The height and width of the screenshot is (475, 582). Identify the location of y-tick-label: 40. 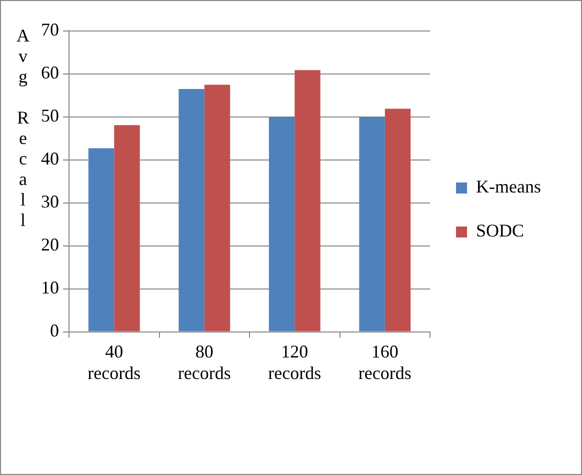
(50, 158).